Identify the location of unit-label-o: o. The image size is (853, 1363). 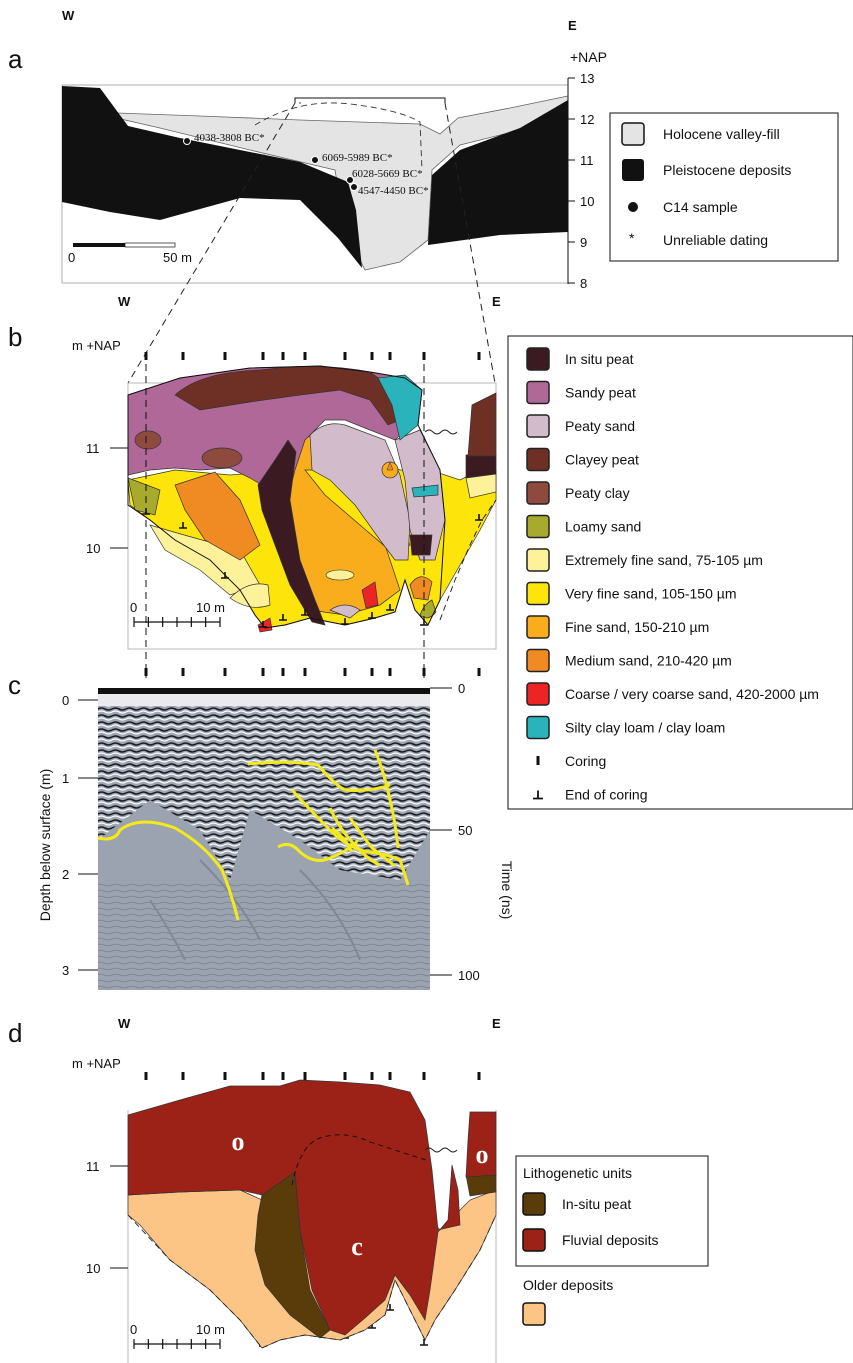
(238, 1141).